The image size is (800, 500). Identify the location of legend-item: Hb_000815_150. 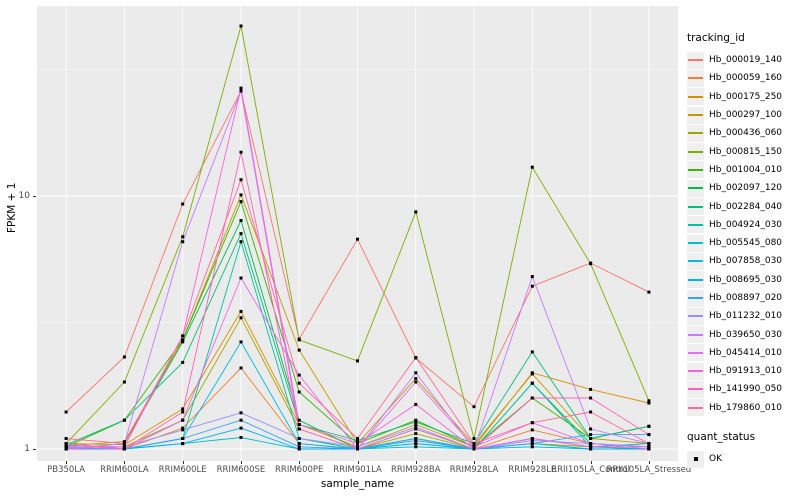
(743, 151).